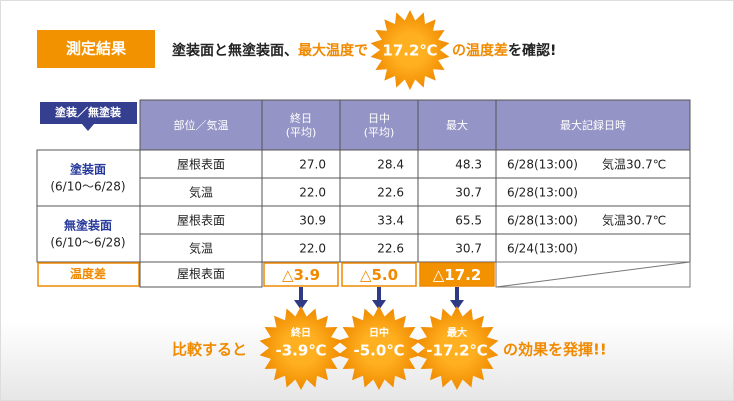 Image resolution: width=734 pixels, height=401 pixels. I want to click on burst-value: -3.9℃, so click(301, 351).